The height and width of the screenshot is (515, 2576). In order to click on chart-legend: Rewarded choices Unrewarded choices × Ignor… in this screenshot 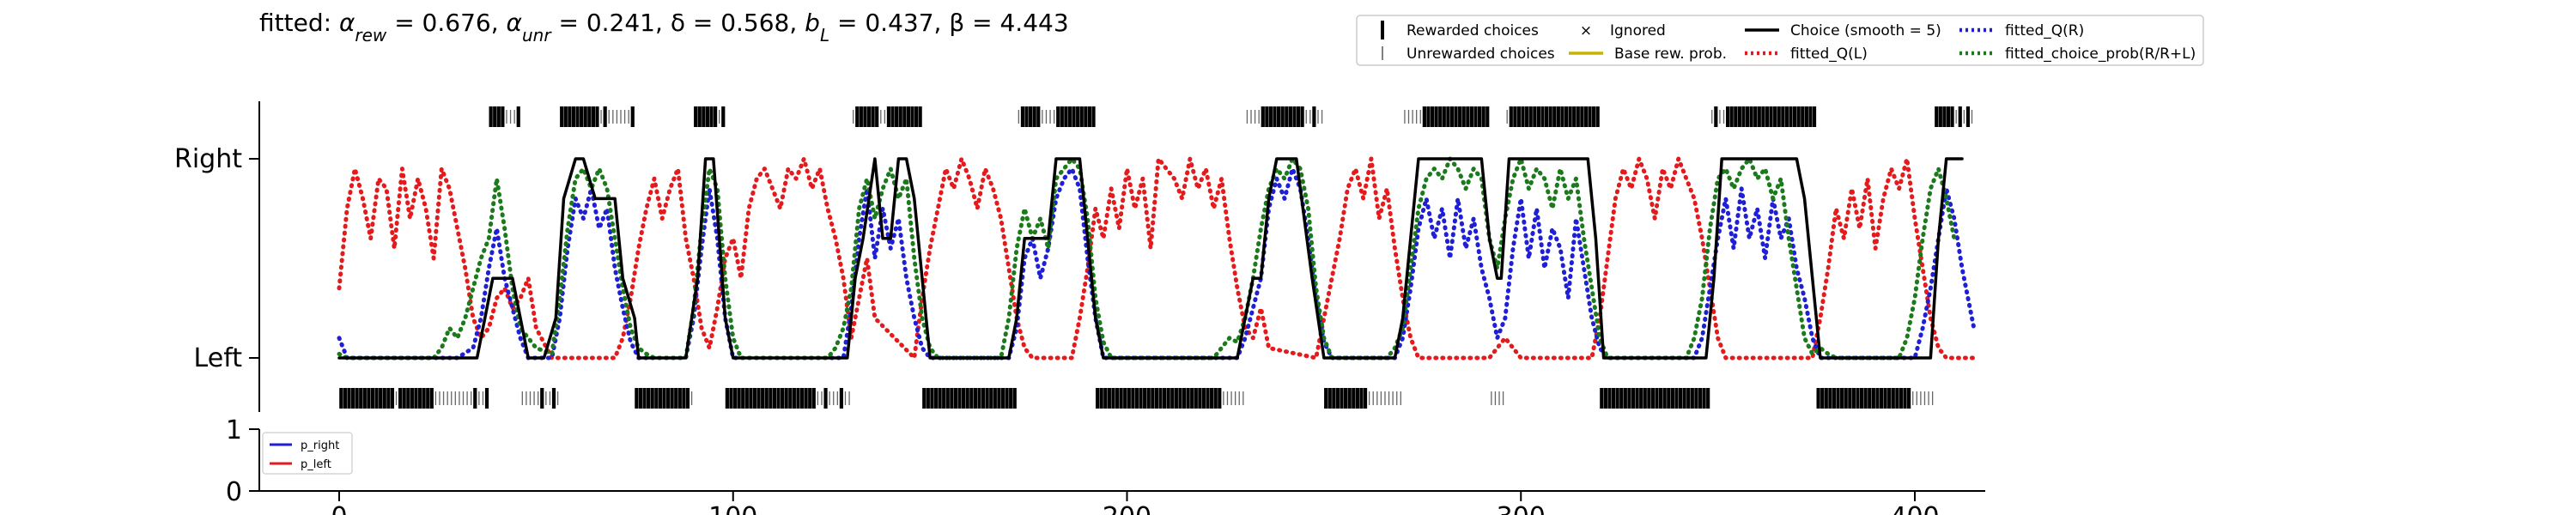, I will do `click(1780, 40)`.